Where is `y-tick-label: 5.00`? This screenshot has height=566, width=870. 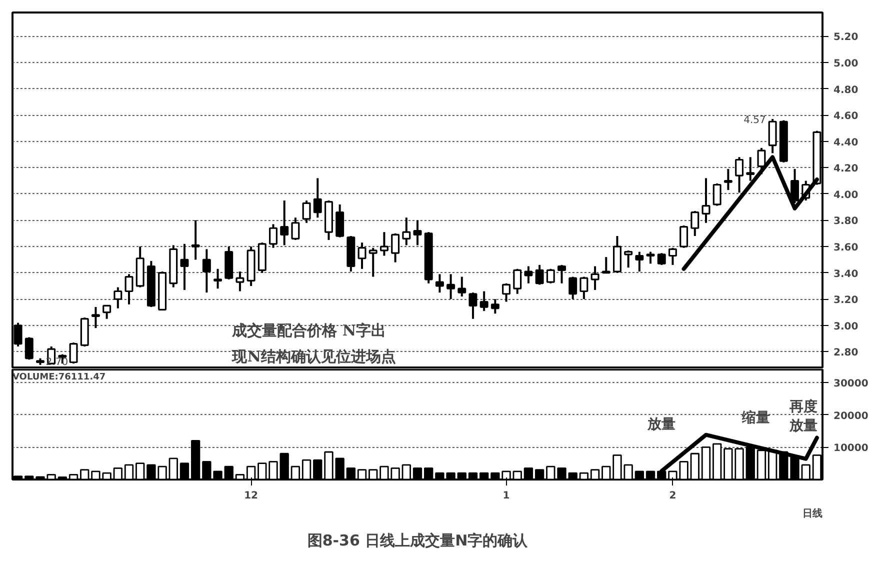
y-tick-label: 5.00 is located at coordinates (846, 64).